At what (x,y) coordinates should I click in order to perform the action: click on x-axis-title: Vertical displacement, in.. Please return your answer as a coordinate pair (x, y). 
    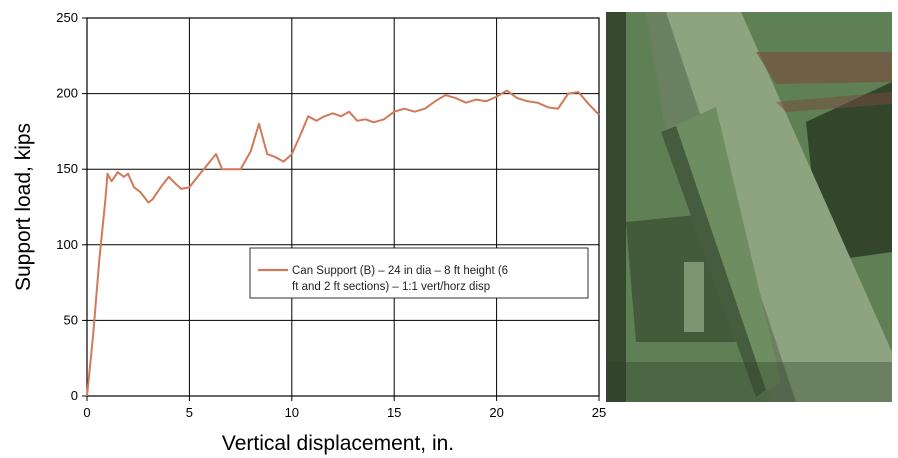
    Looking at the image, I should click on (338, 443).